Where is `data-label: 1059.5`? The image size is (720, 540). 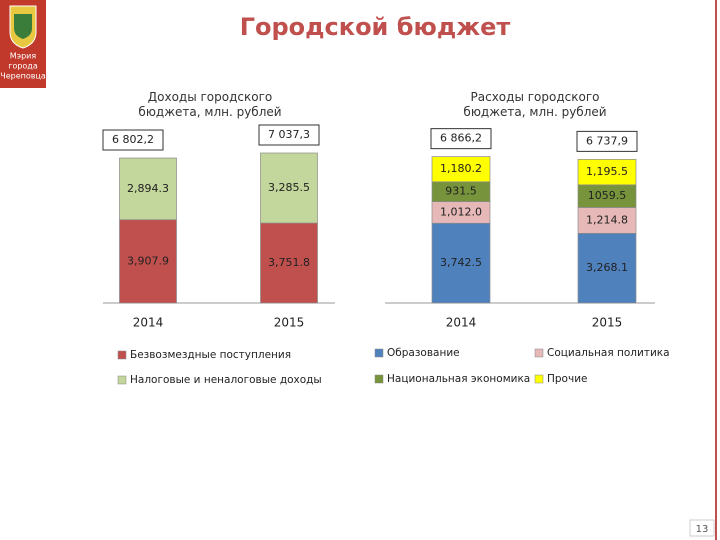
data-label: 1059.5 is located at coordinates (607, 195).